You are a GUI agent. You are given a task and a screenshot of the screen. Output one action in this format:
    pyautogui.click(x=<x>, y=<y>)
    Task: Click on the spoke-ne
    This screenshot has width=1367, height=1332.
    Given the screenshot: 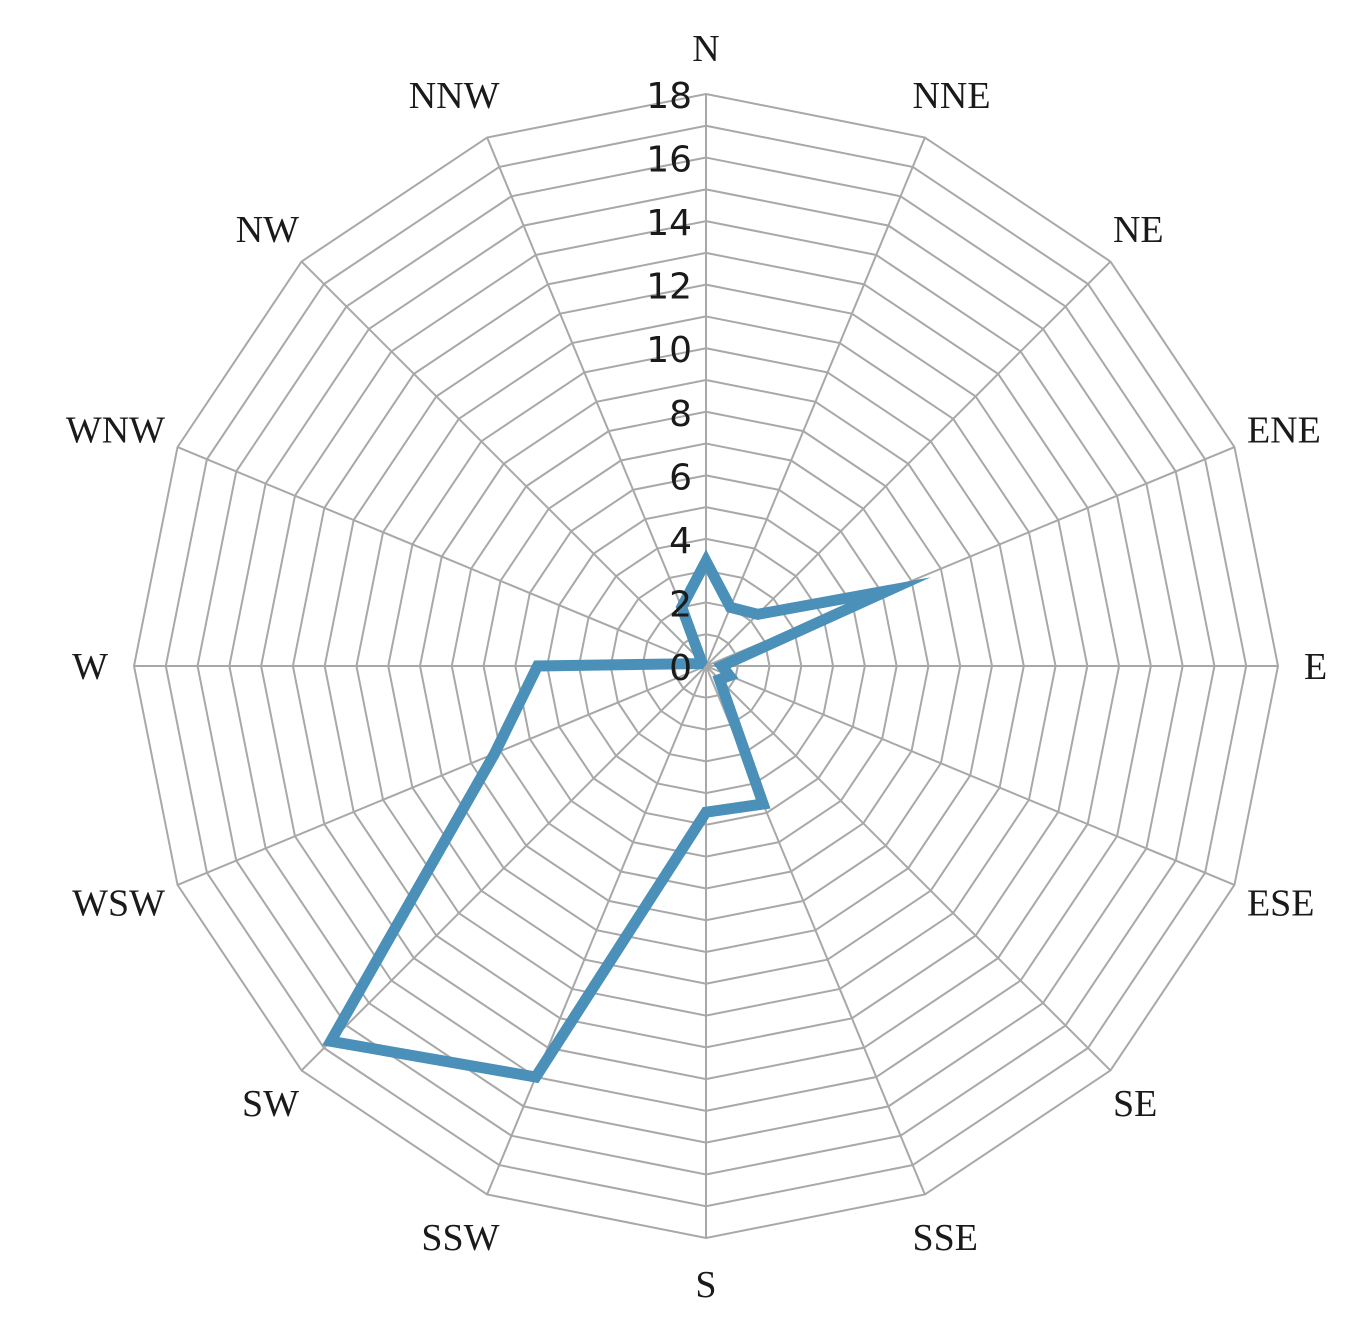 What is the action you would take?
    pyautogui.click(x=908, y=463)
    